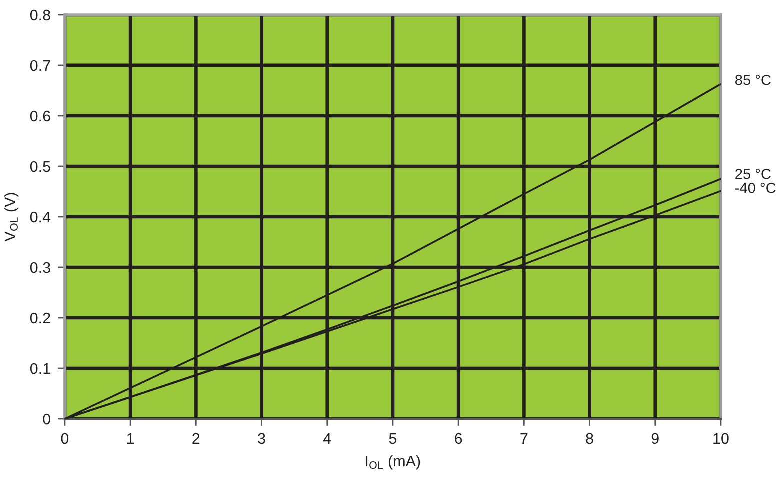 This screenshot has width=778, height=483. I want to click on series-label: -40 °C, so click(756, 188).